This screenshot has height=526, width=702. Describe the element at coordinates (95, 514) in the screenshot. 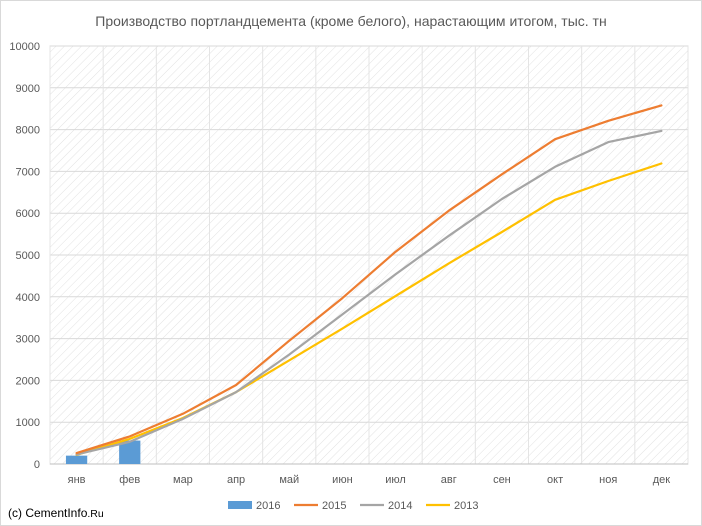

I see `credit-suffix: .Ru` at that location.